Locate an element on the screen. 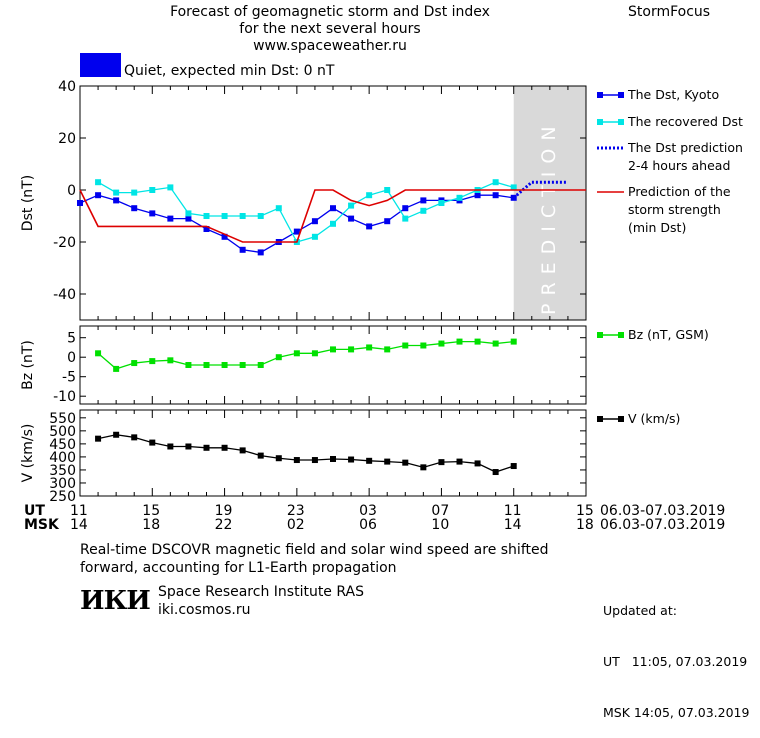  legend-marker-bz-a is located at coordinates (600, 335).